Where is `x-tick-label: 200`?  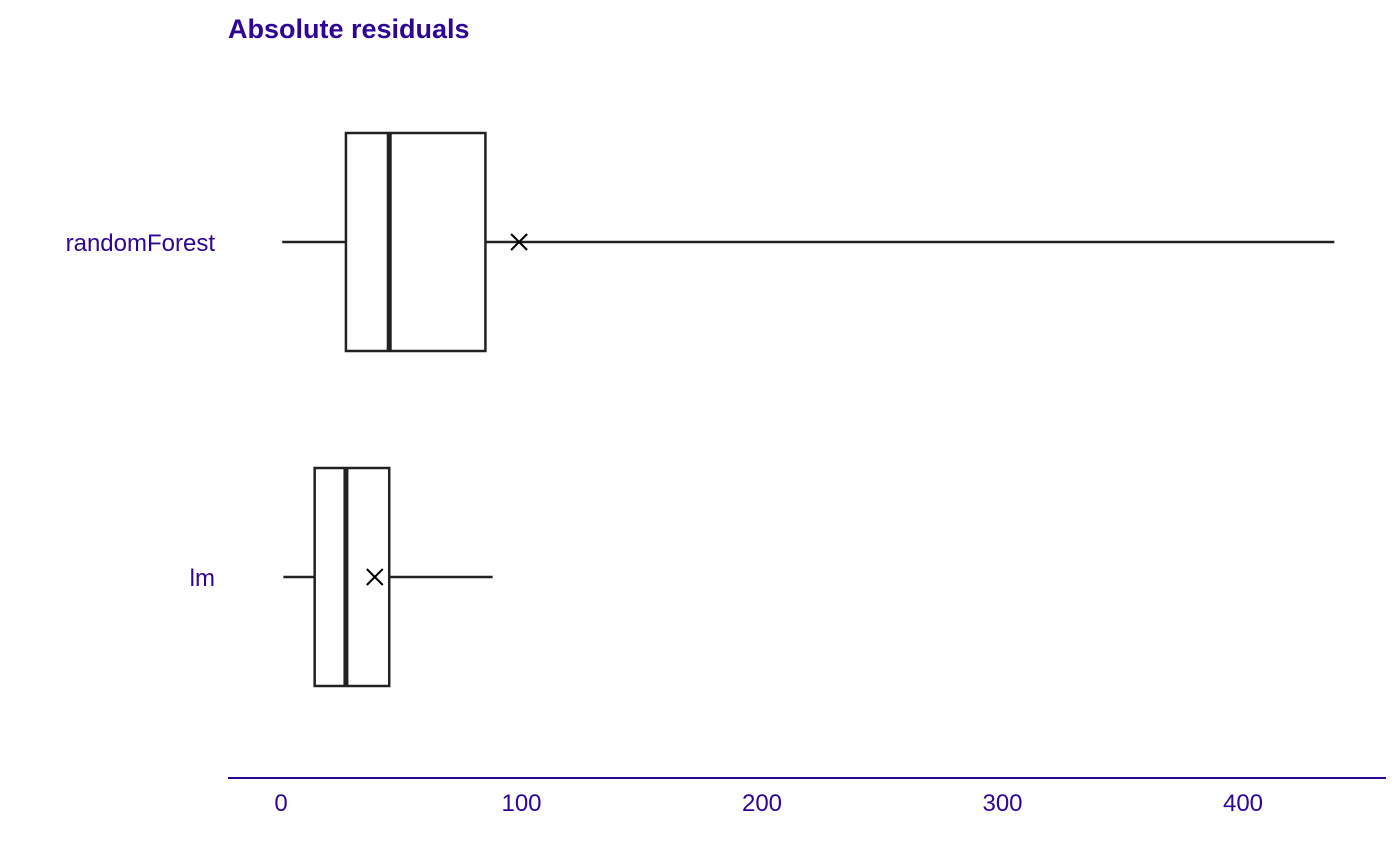
x-tick-label: 200 is located at coordinates (762, 803).